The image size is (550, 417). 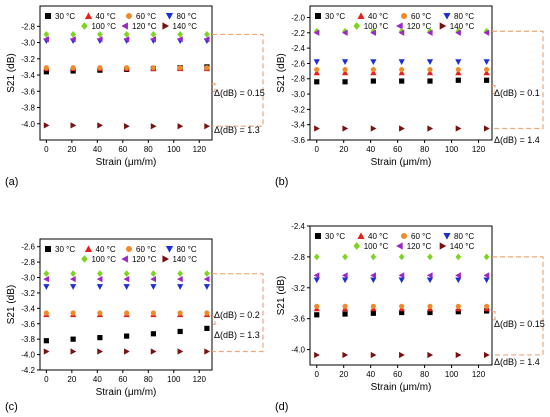 I want to click on x-tick-label: 100, so click(x=174, y=149).